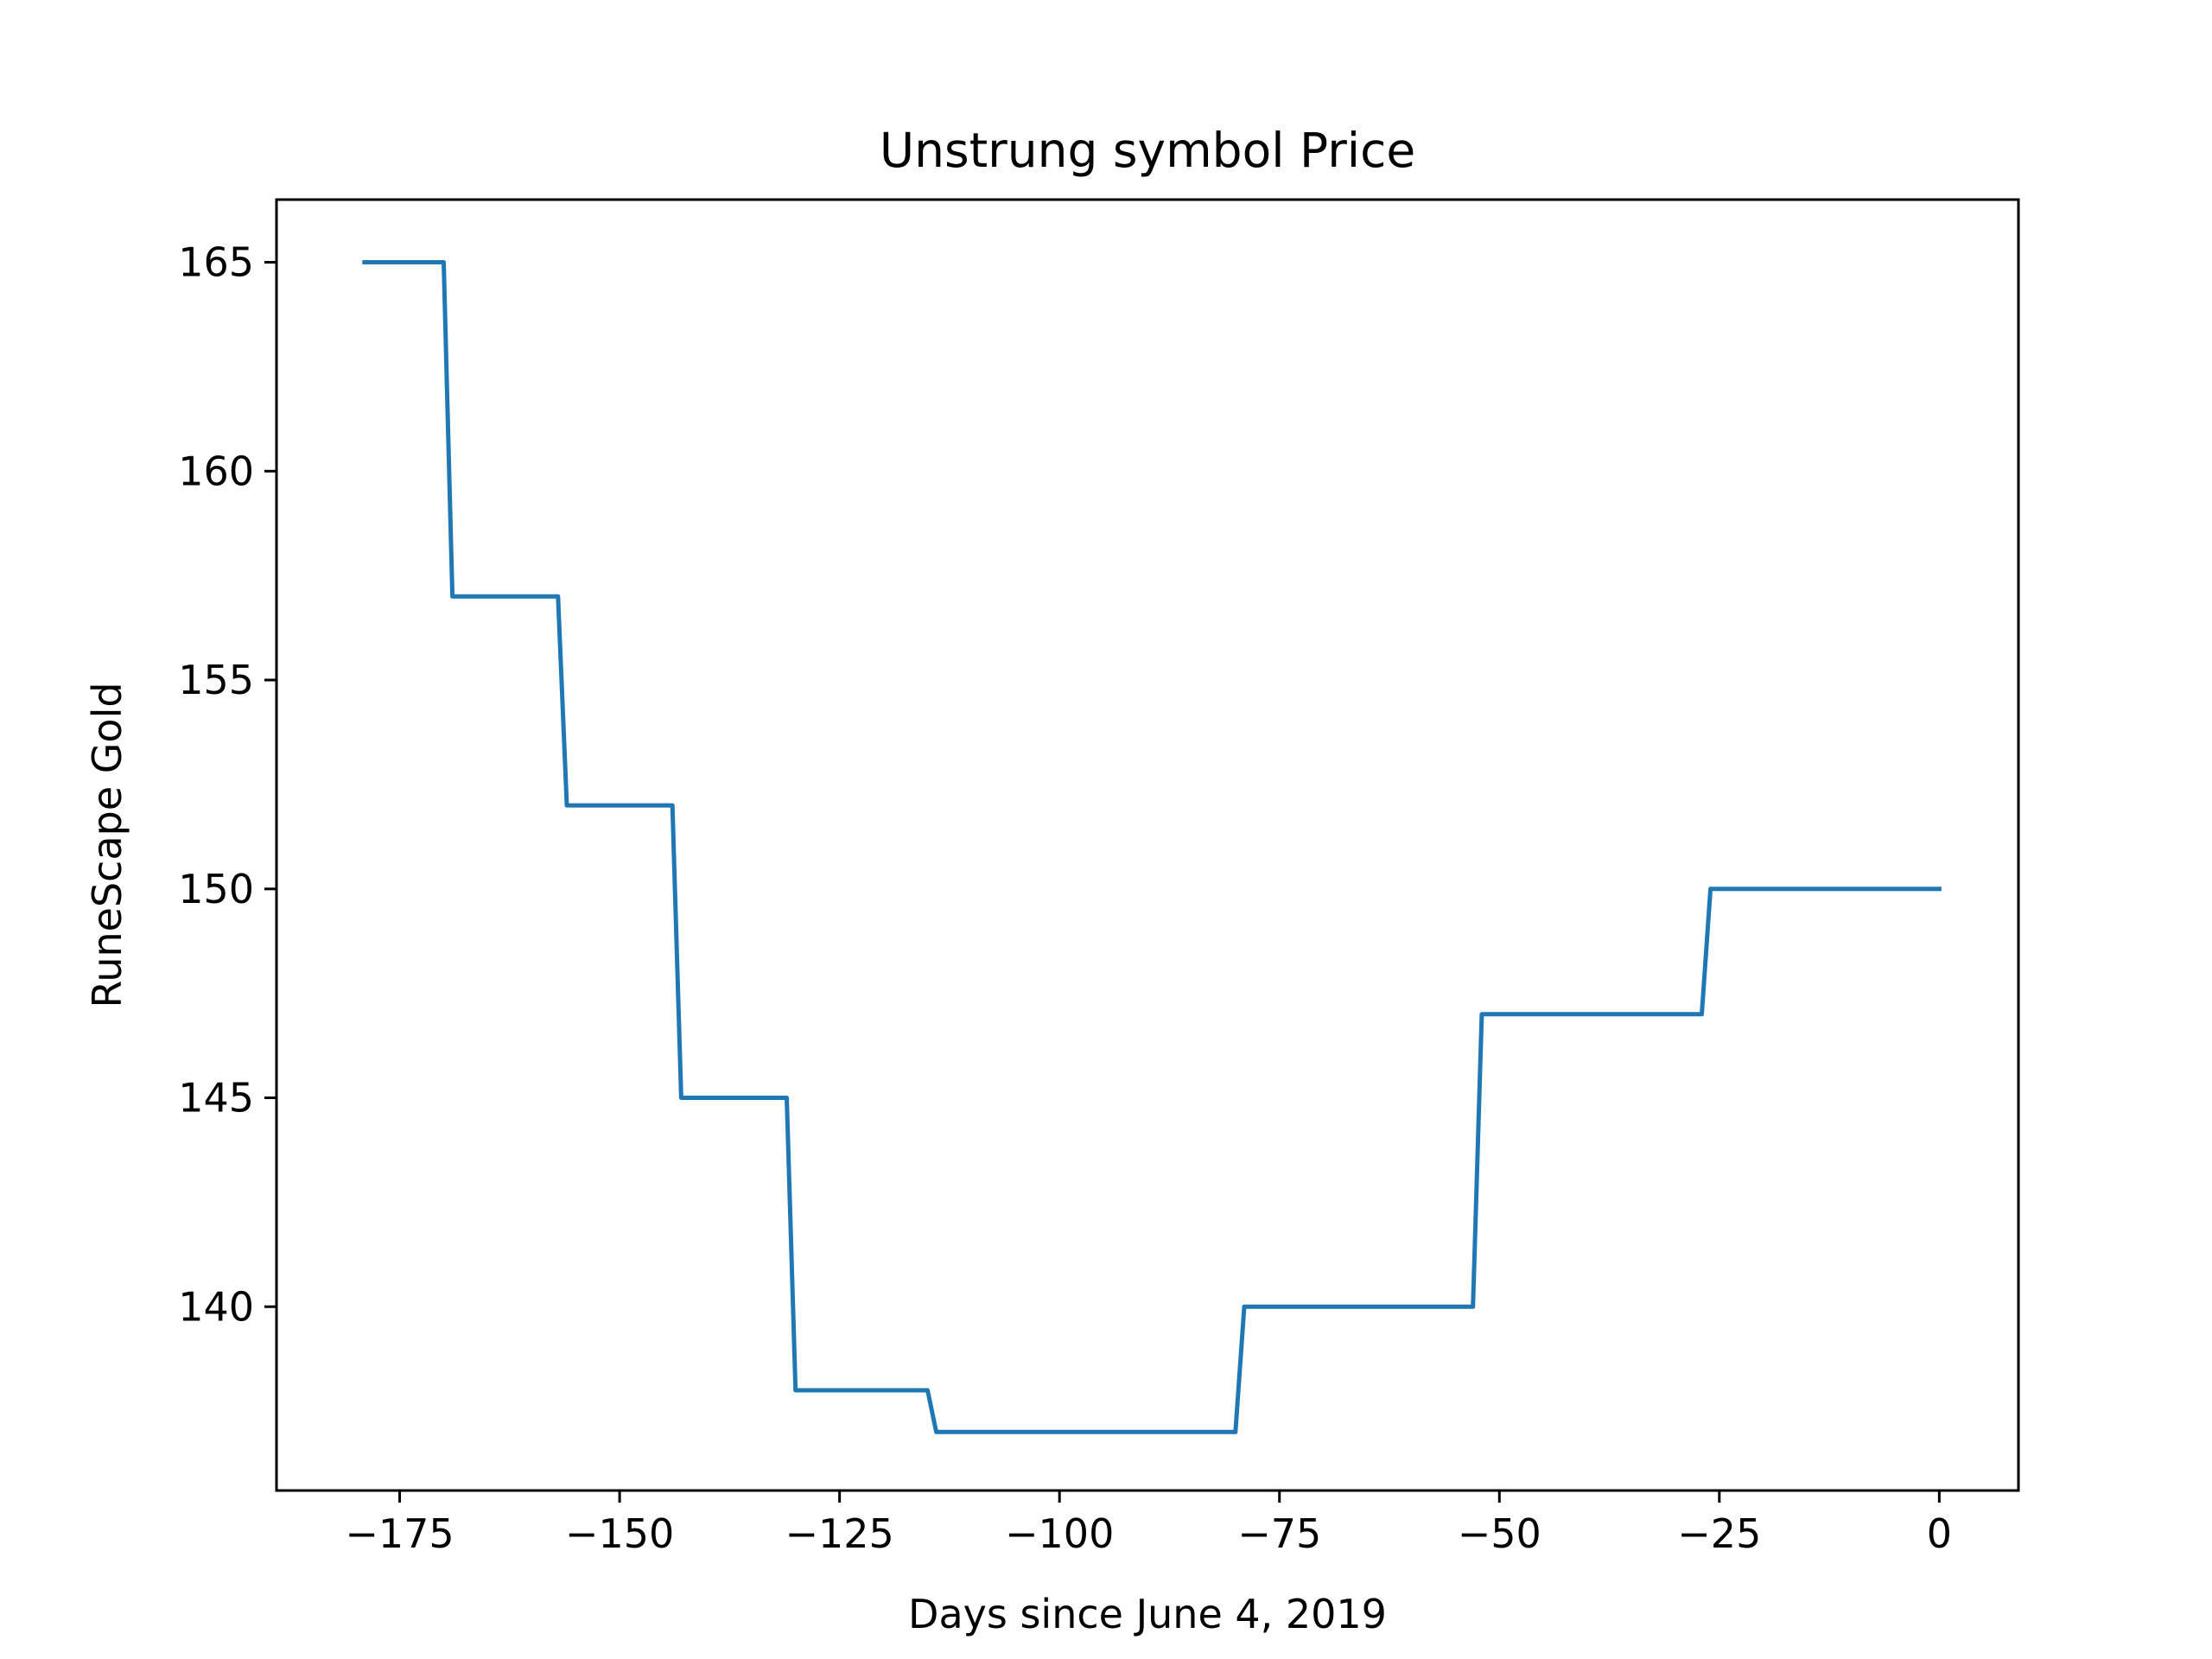 The height and width of the screenshot is (1659, 2212). Describe the element at coordinates (399, 1533) in the screenshot. I see `x-tick-label: −175` at that location.